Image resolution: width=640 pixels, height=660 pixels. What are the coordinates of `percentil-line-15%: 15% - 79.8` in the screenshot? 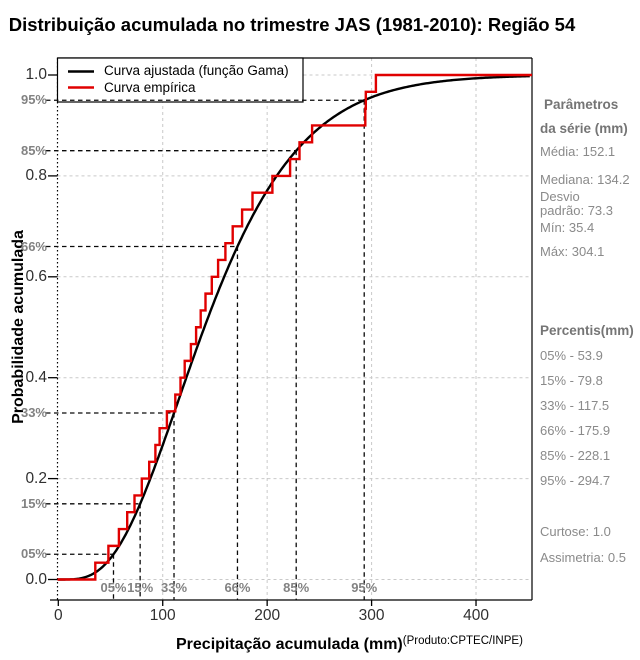 It's located at (571, 380).